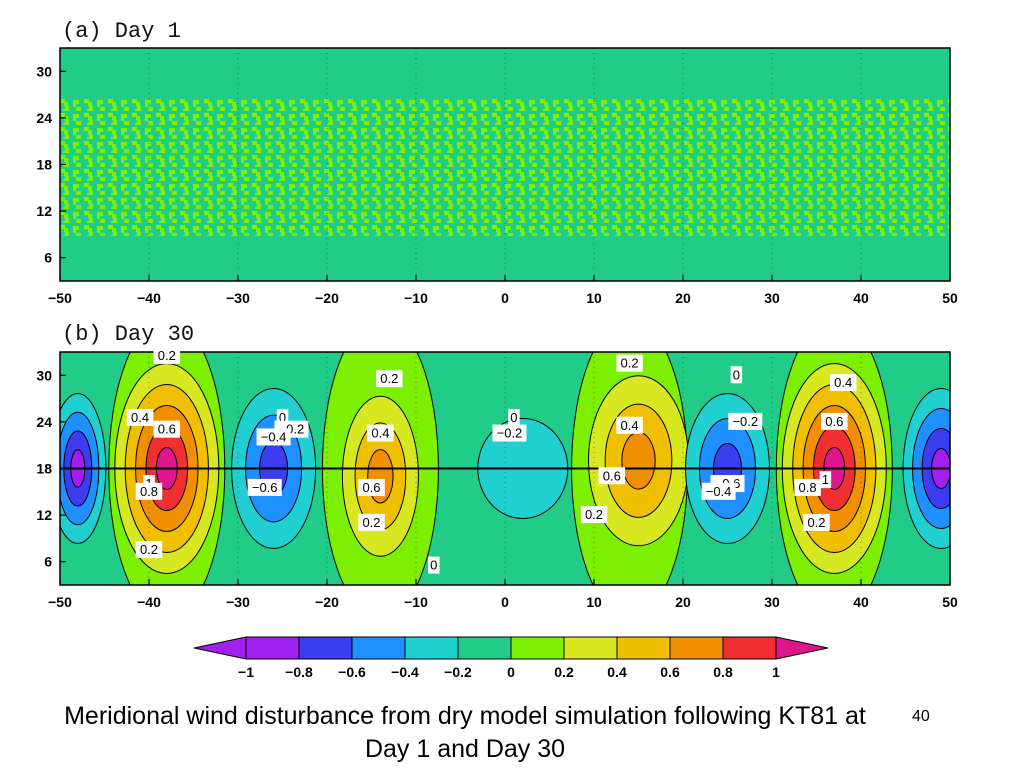 This screenshot has width=1024, height=768. I want to click on contour-label: −0.6, so click(265, 487).